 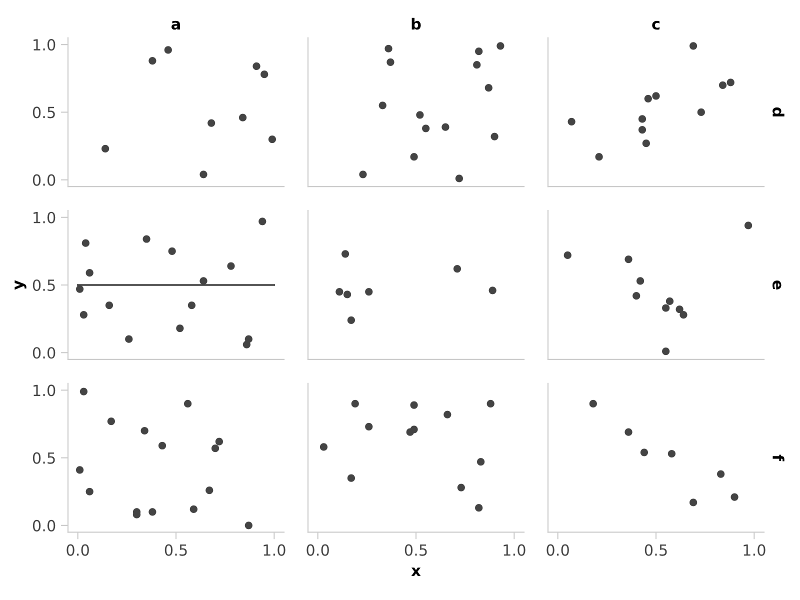 What do you see at coordinates (416, 572) in the screenshot?
I see `x-axis-title: x` at bounding box center [416, 572].